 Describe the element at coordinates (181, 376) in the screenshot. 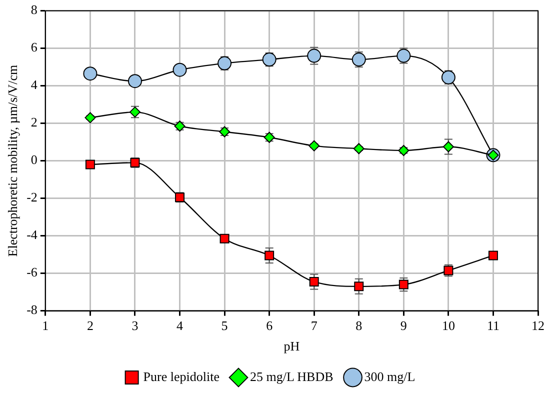

I see `legend-label: Pure lepidolite` at that location.